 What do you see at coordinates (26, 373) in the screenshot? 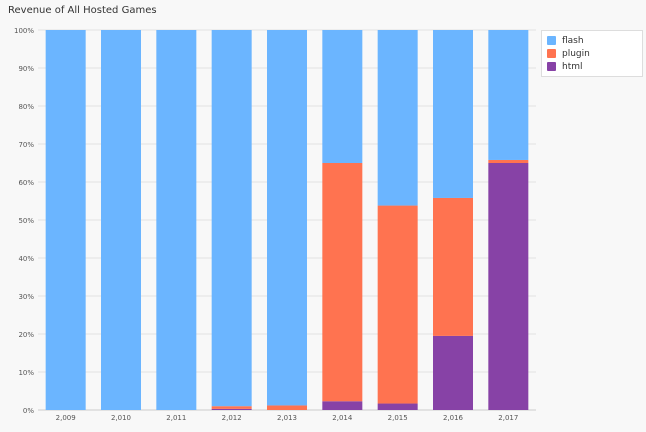
I see `y-tick-label: 10%` at bounding box center [26, 373].